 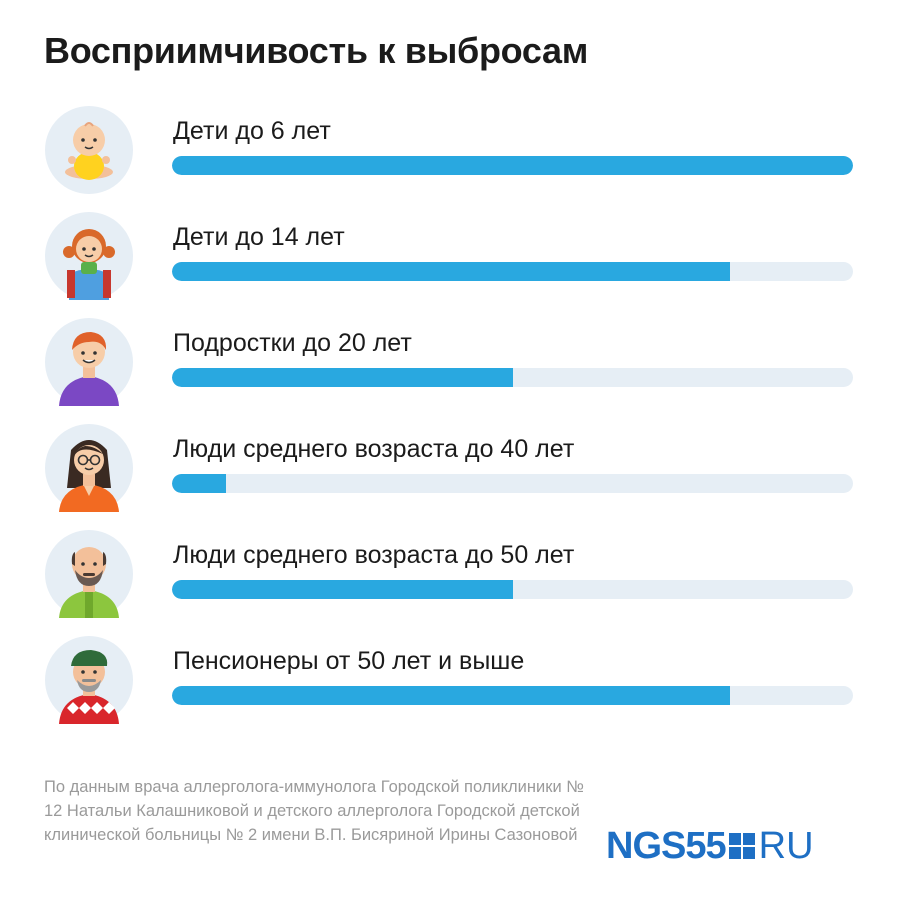 I want to click on logo-text-right: RU, so click(x=786, y=845).